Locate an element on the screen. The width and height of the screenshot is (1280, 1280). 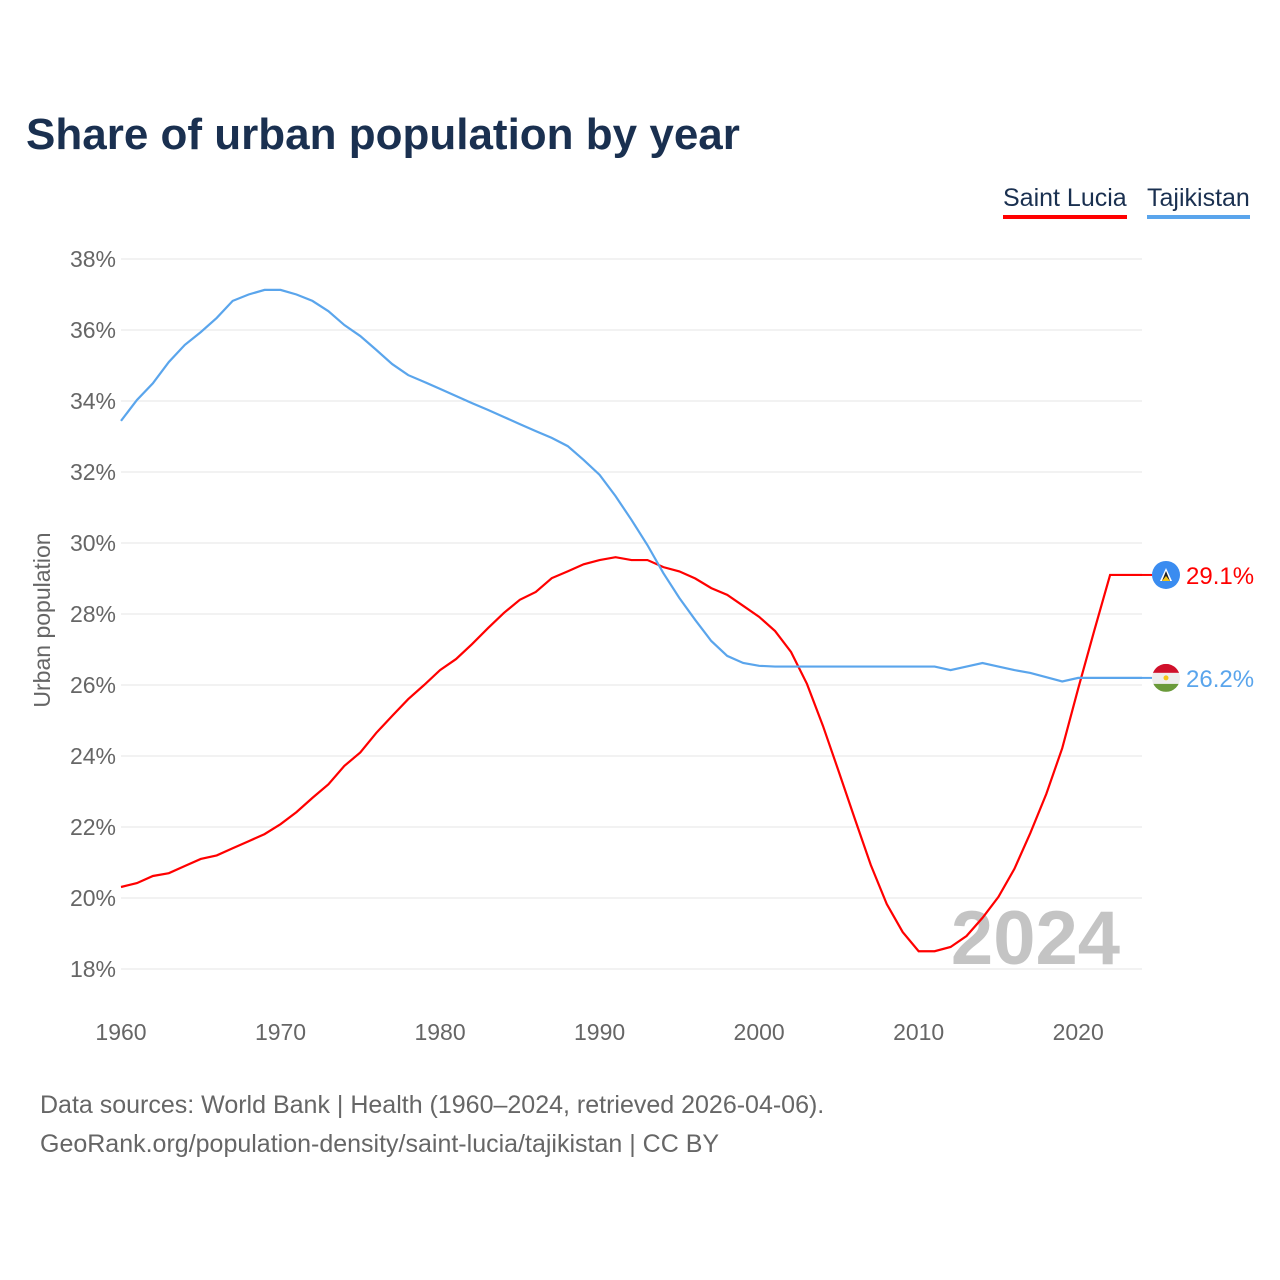
x-tick-label: 1970 is located at coordinates (280, 1032).